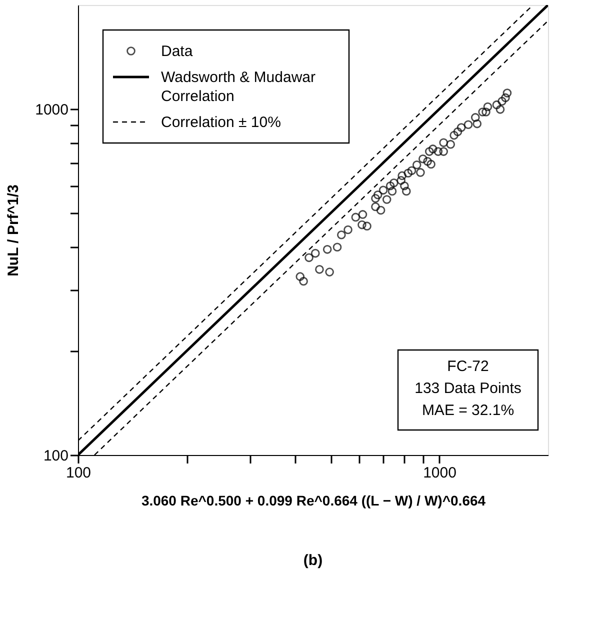  Describe the element at coordinates (221, 122) in the screenshot. I see `legend-label: Correlation ± 10%` at that location.